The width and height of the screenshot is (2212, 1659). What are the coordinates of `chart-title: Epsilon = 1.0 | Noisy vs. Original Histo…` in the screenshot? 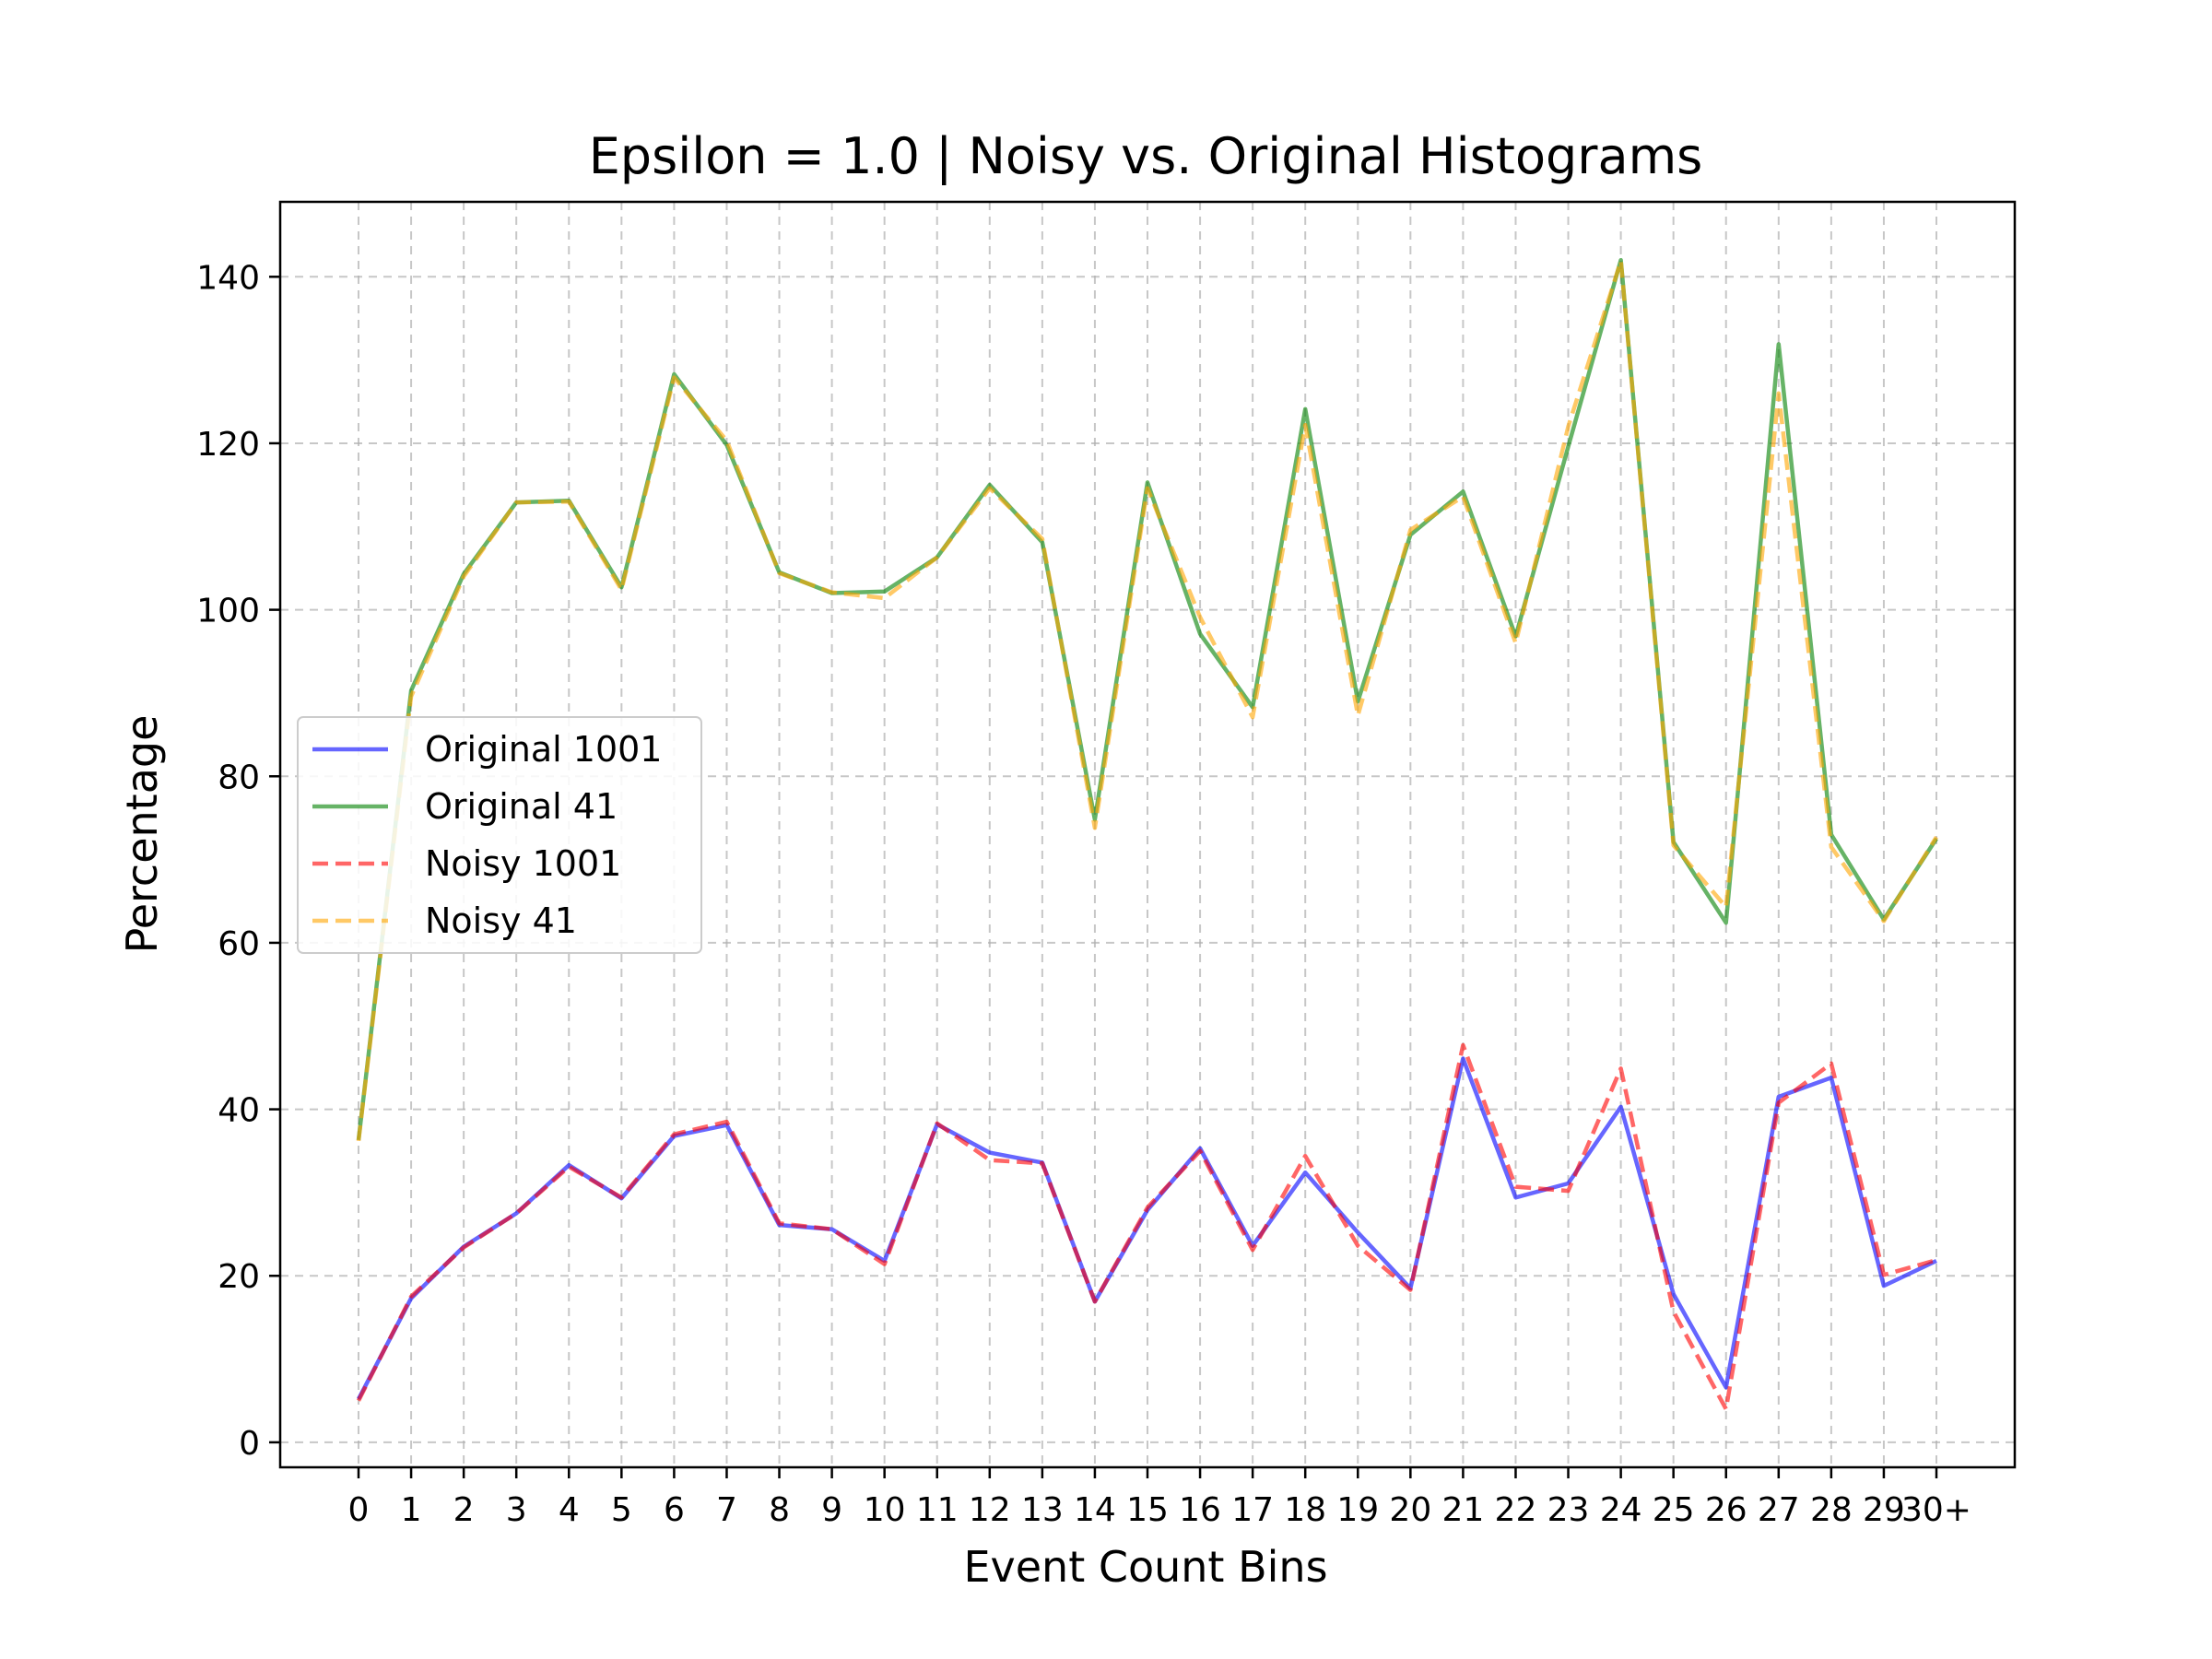 It's located at (1146, 156).